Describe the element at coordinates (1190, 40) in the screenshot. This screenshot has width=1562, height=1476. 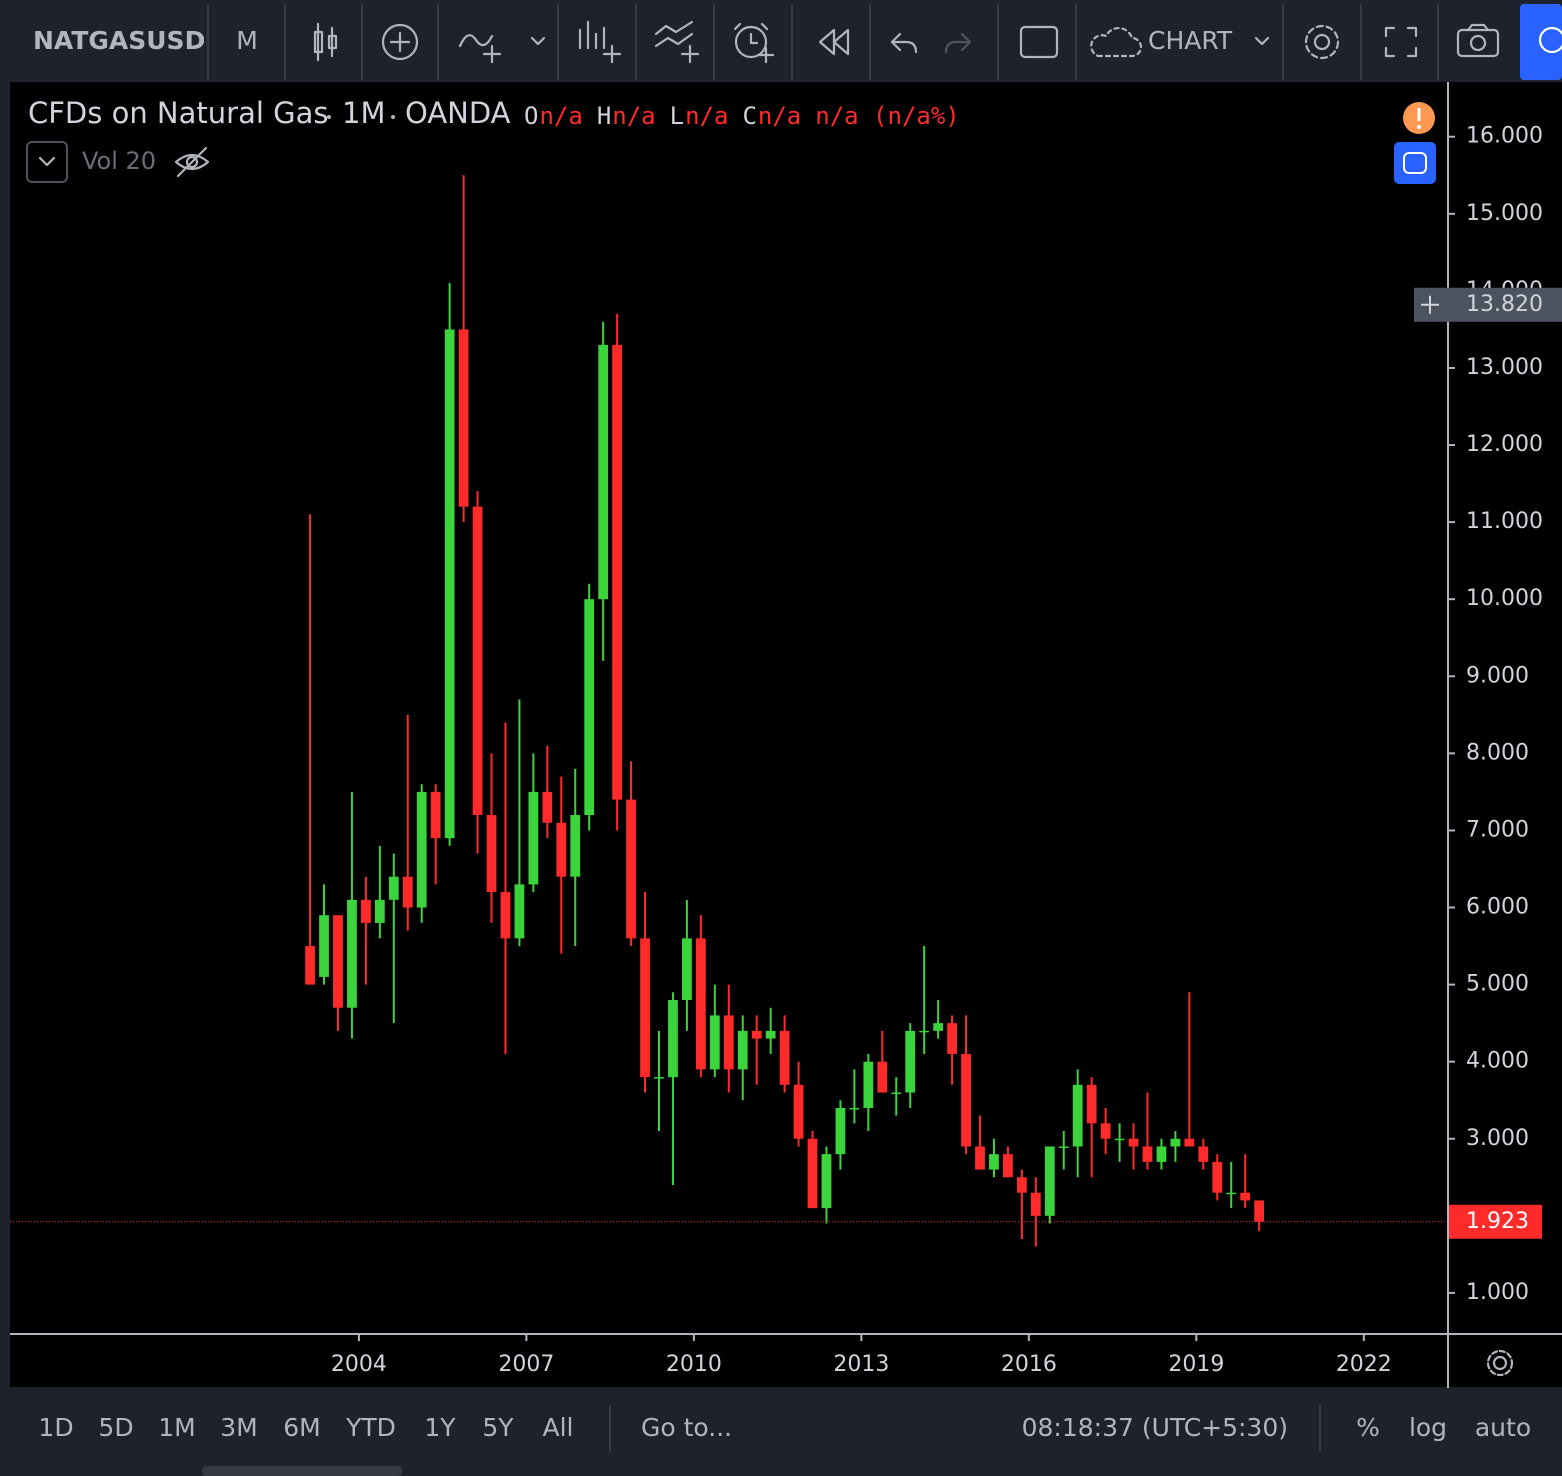
I see `layout-name: CHART` at that location.